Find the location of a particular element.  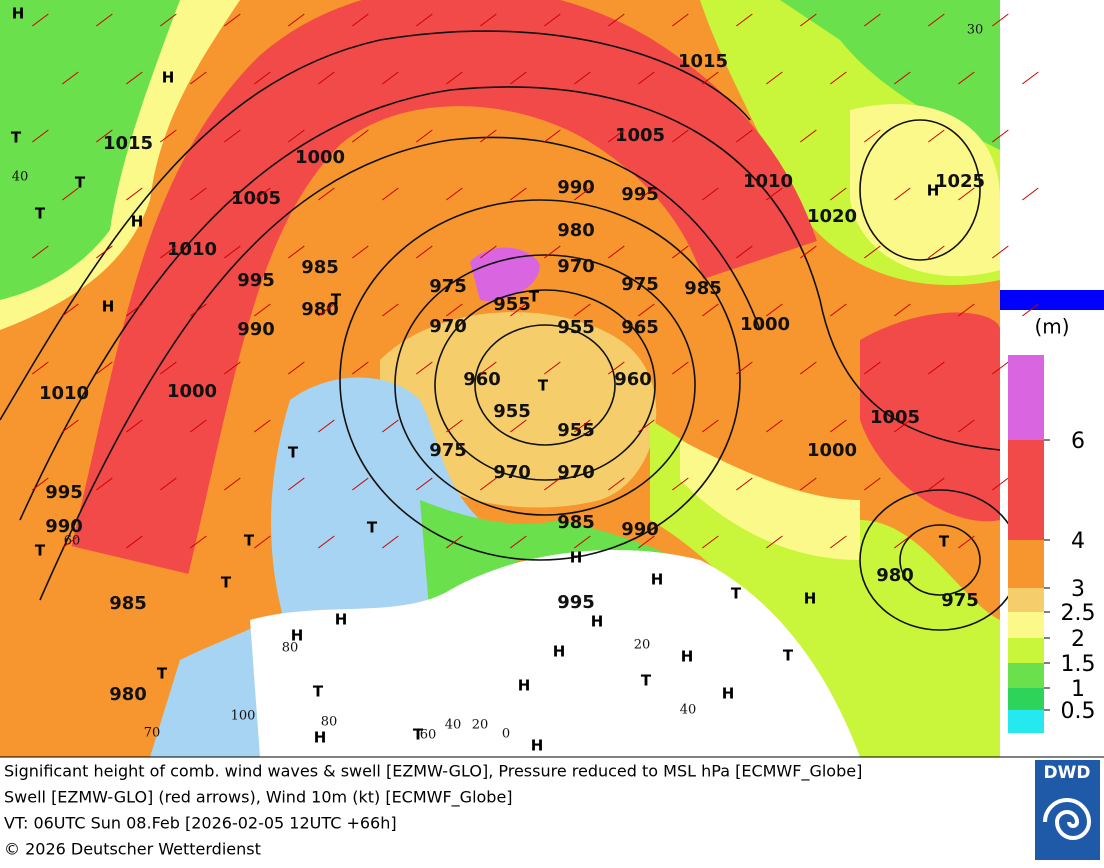

isobar-label: 990 is located at coordinates (64, 526).